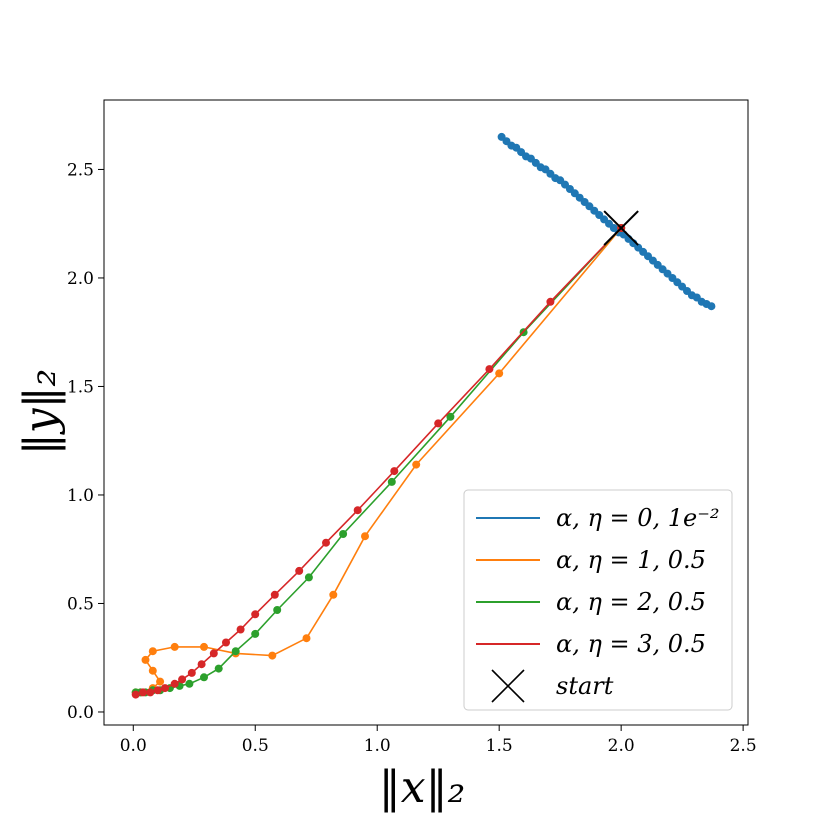 Image resolution: width=830 pixels, height=830 pixels. I want to click on legend-box, so click(598, 600).